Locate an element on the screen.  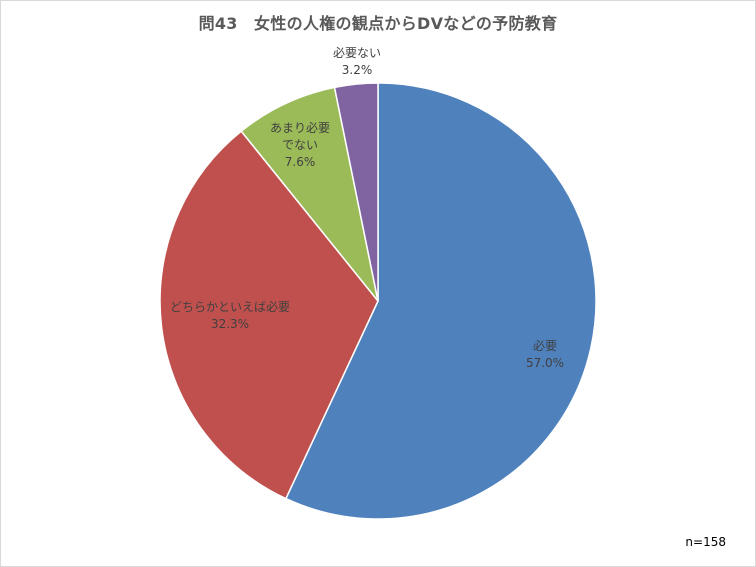
data-label-somewhat-necessary: どちらかといえば必要 32.3% is located at coordinates (230, 316).